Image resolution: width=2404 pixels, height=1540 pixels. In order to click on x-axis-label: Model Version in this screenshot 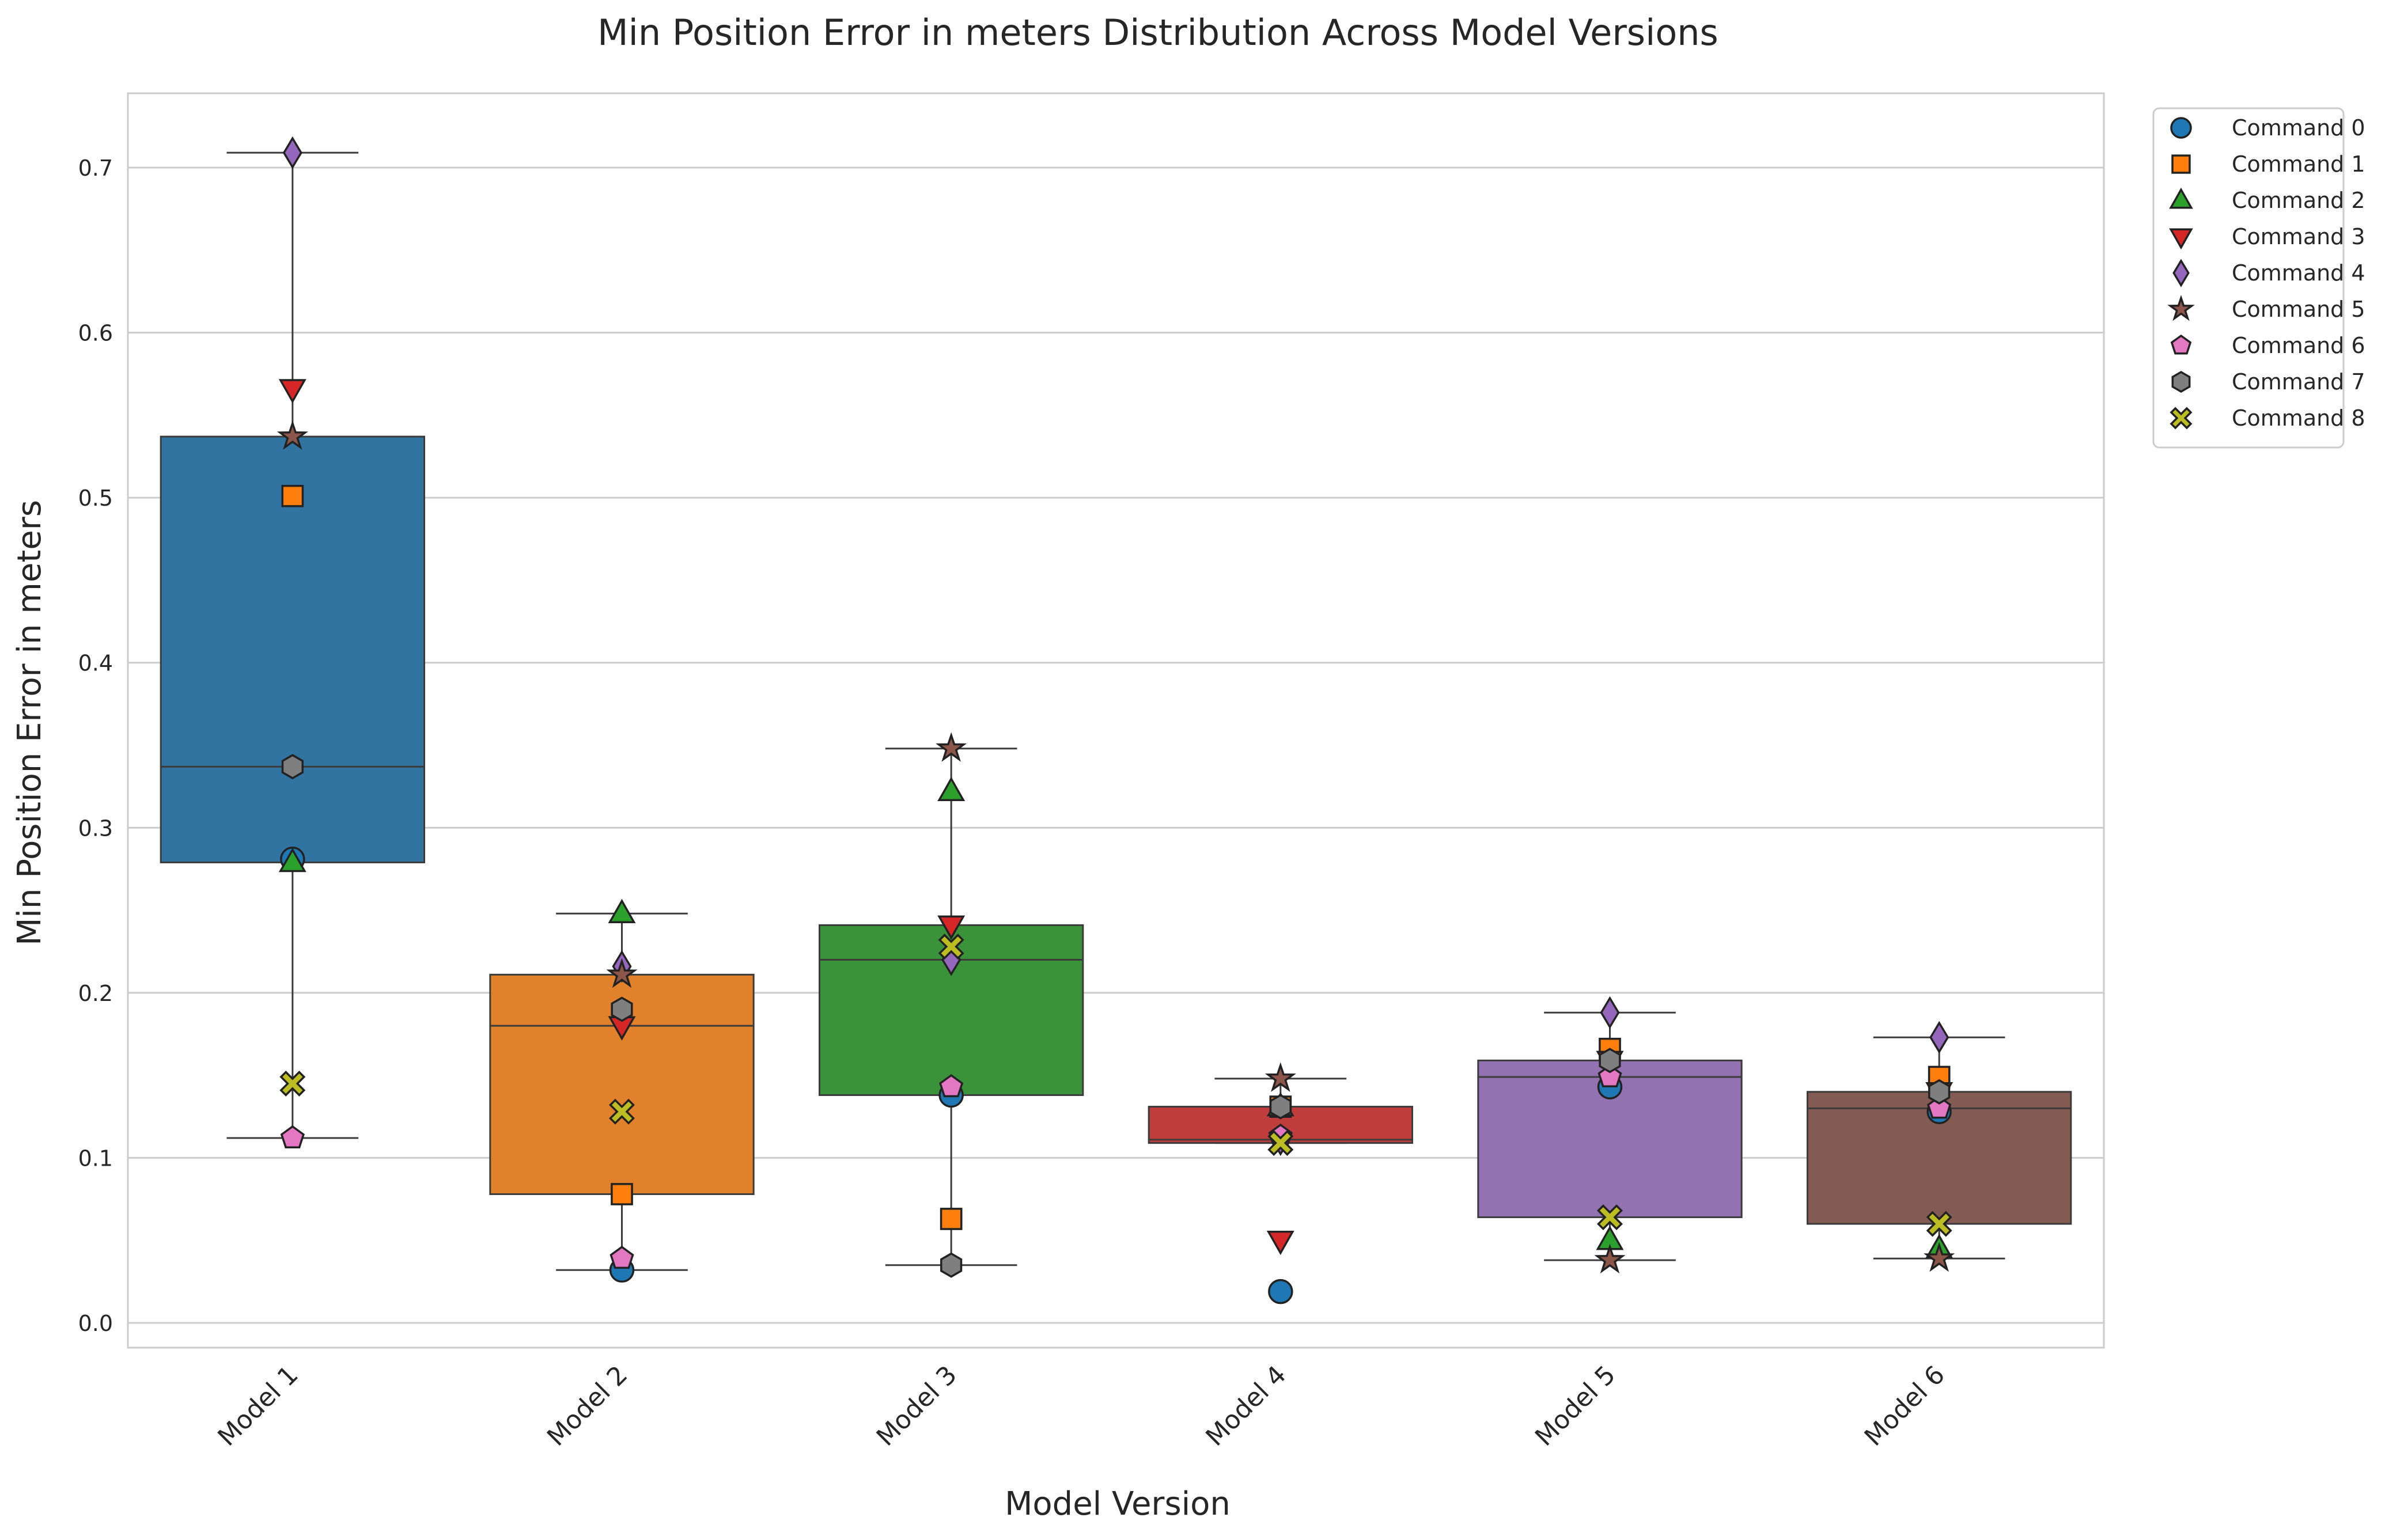, I will do `click(1118, 1504)`.